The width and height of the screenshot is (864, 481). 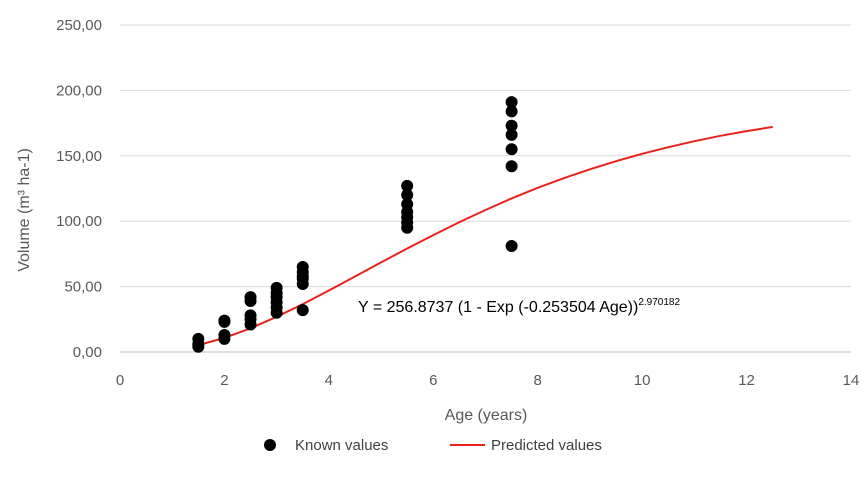 I want to click on legend-known-marker, so click(x=270, y=445).